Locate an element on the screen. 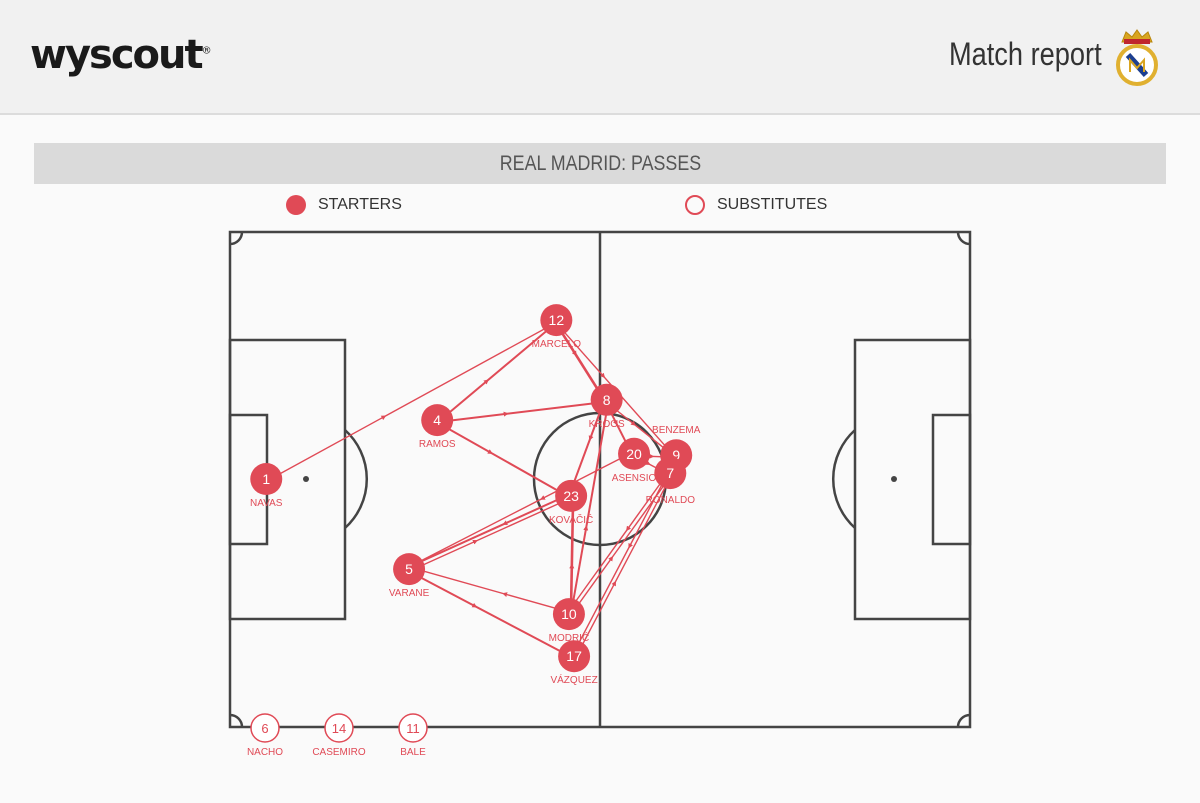 The image size is (1200, 803). substitute-circle is located at coordinates (339, 728).